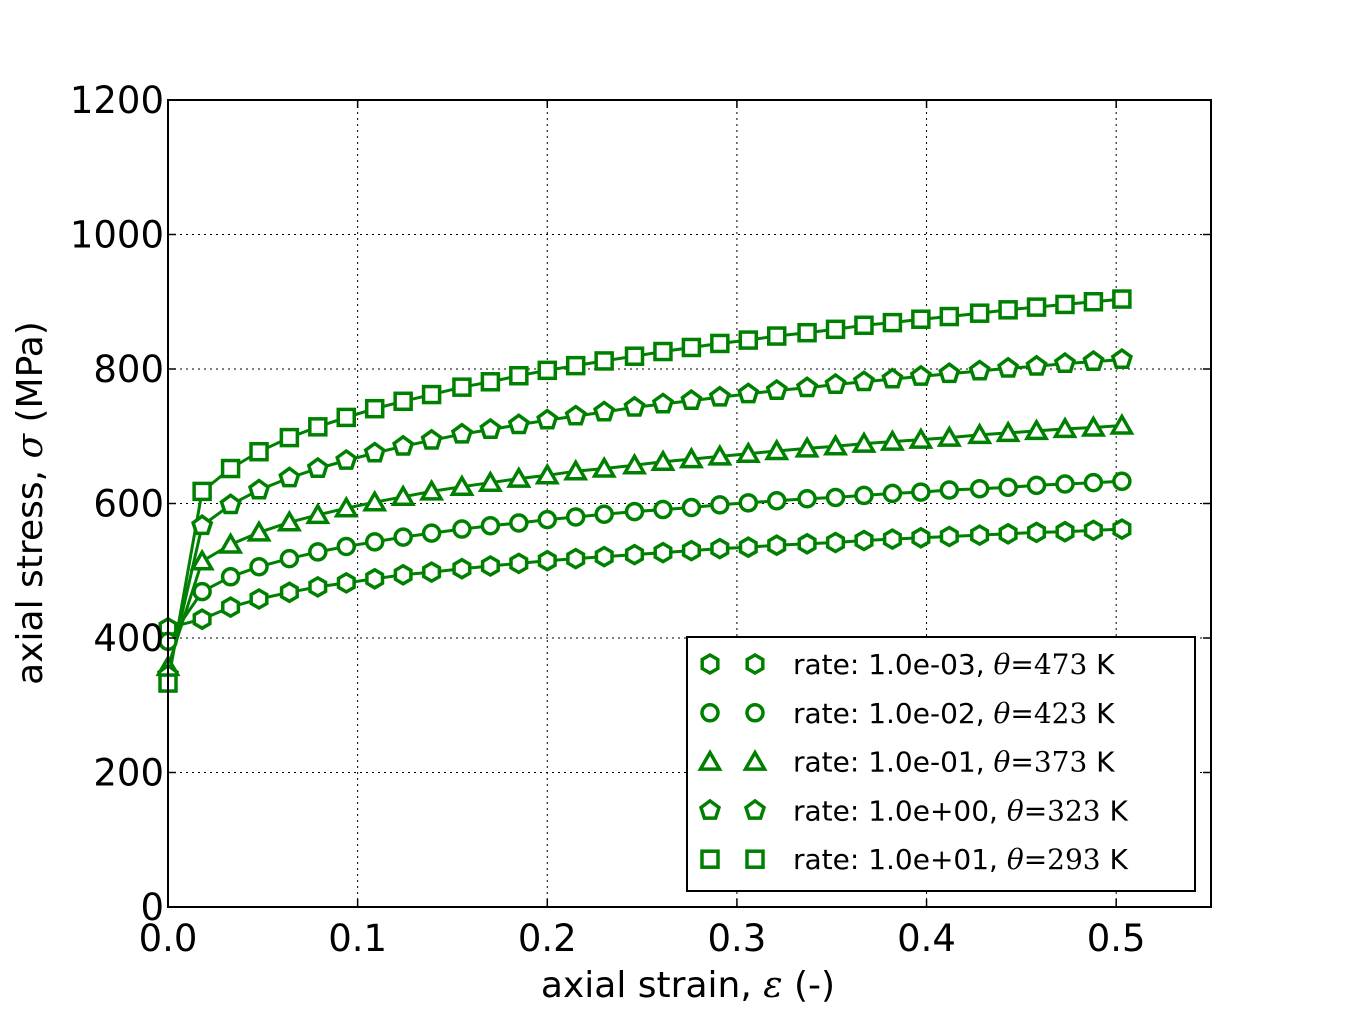 The height and width of the screenshot is (1011, 1346). What do you see at coordinates (1048, 664) in the screenshot?
I see `legend-temperature-value: =473` at bounding box center [1048, 664].